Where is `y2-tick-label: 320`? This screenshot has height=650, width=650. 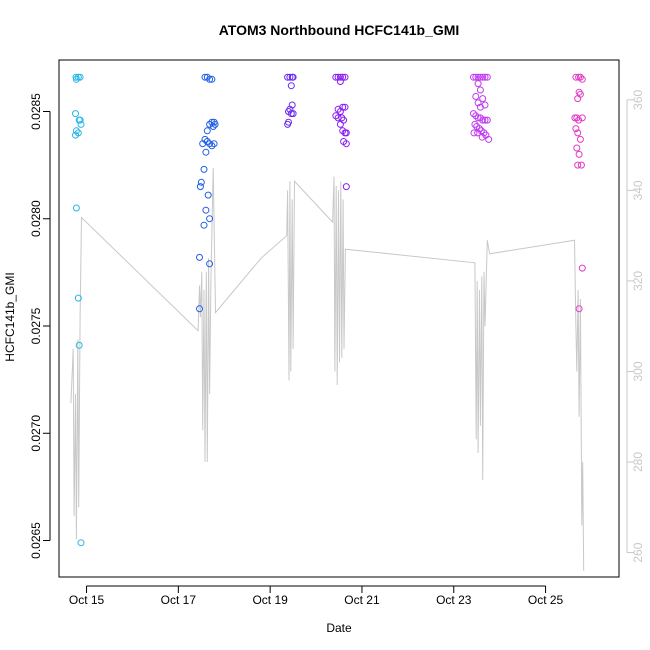 y2-tick-label: 320 is located at coordinates (638, 281).